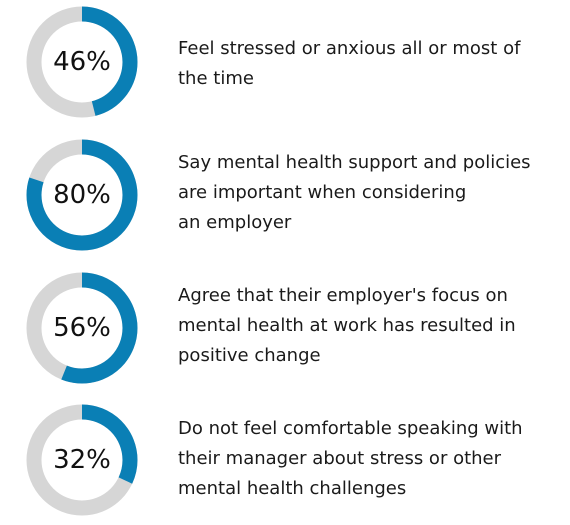 This screenshot has width=570, height=525. What do you see at coordinates (343, 295) in the screenshot?
I see `description-line: Agree that their employer's focus on` at bounding box center [343, 295].